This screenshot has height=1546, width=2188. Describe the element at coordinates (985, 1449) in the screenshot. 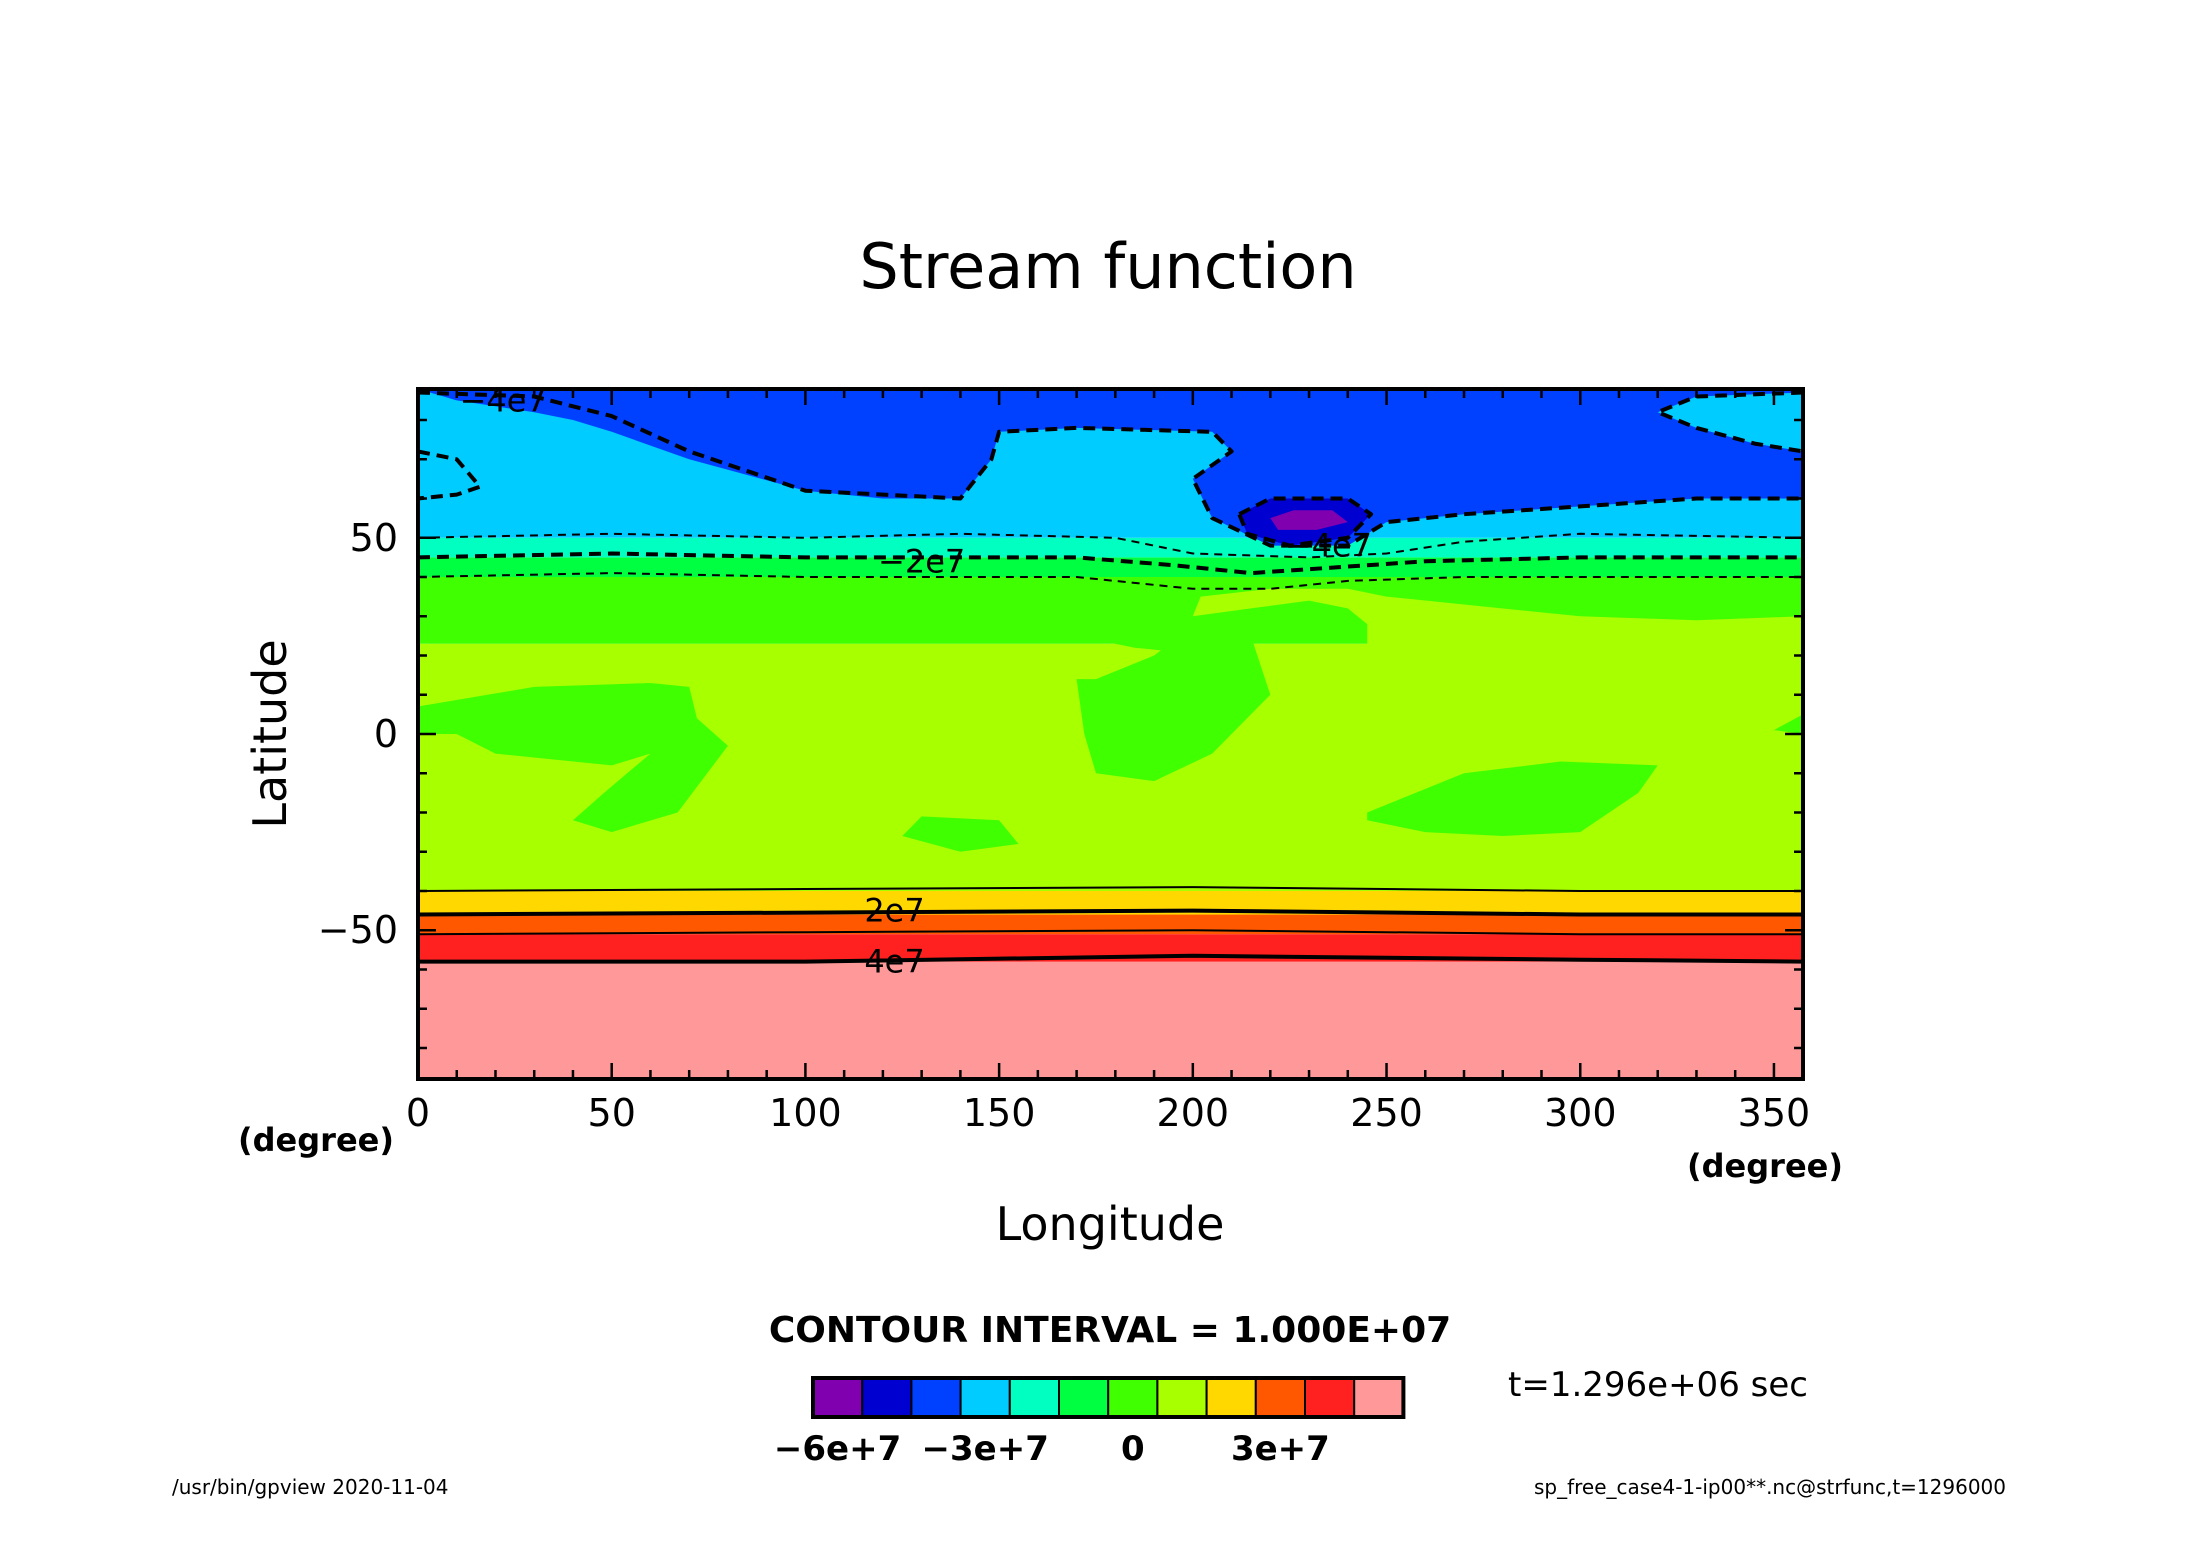

I see `colorbar-tick-label: −3e+7` at that location.